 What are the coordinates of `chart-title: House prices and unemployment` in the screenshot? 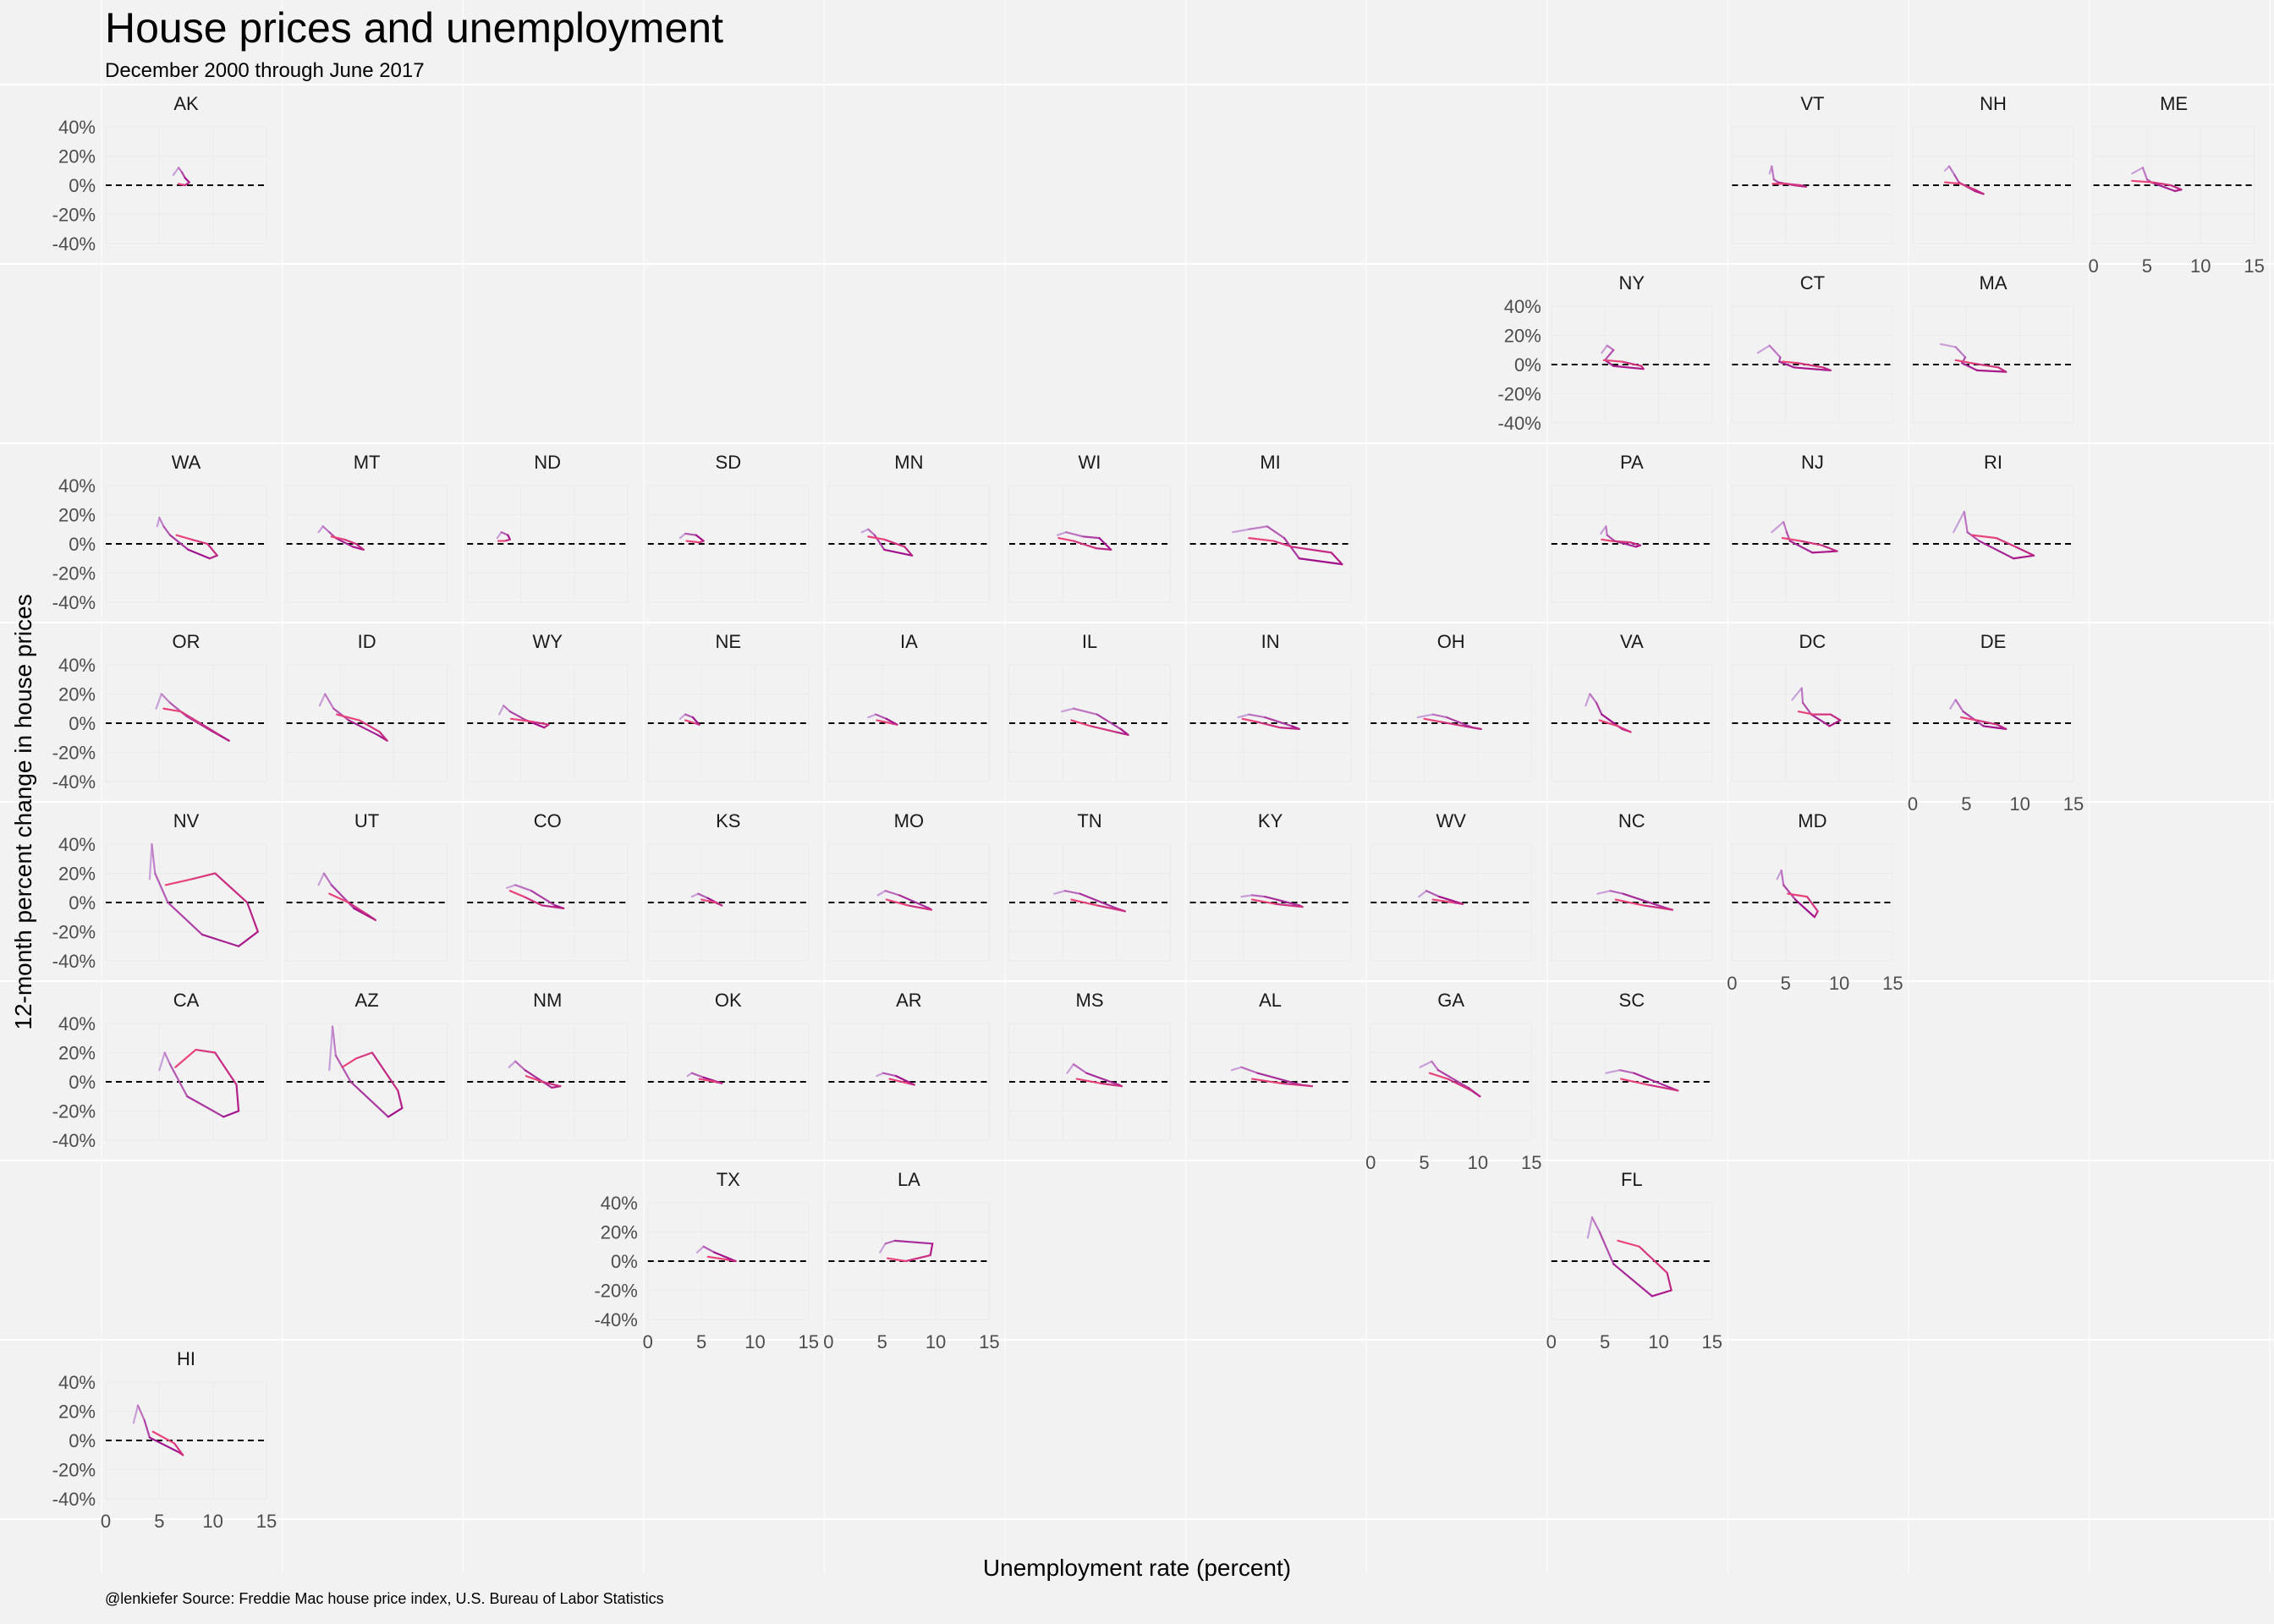 It's located at (414, 28).